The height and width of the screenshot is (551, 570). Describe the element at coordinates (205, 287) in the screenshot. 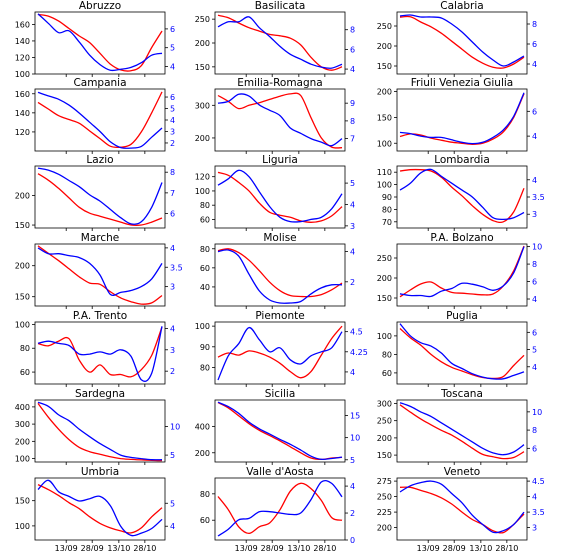

I see `left-tick-label: 40` at that location.